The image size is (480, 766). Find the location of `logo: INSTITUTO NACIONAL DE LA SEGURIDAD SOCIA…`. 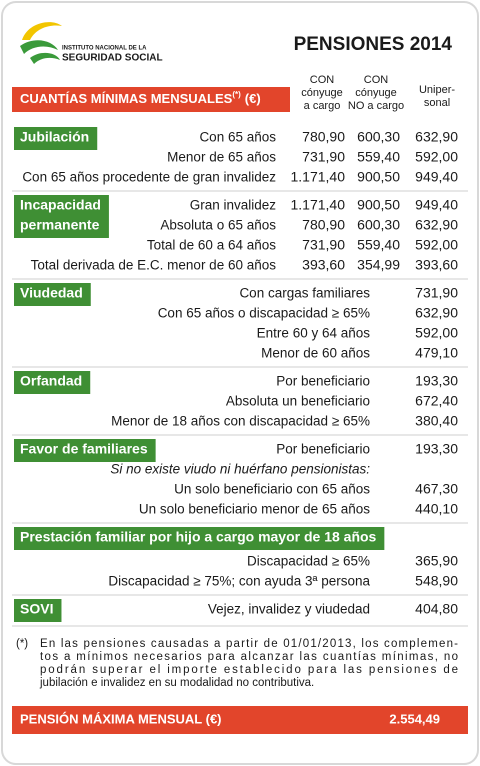

logo: INSTITUTO NACIONAL DE LA SEGURIDAD SOCIA… is located at coordinates (91, 43).